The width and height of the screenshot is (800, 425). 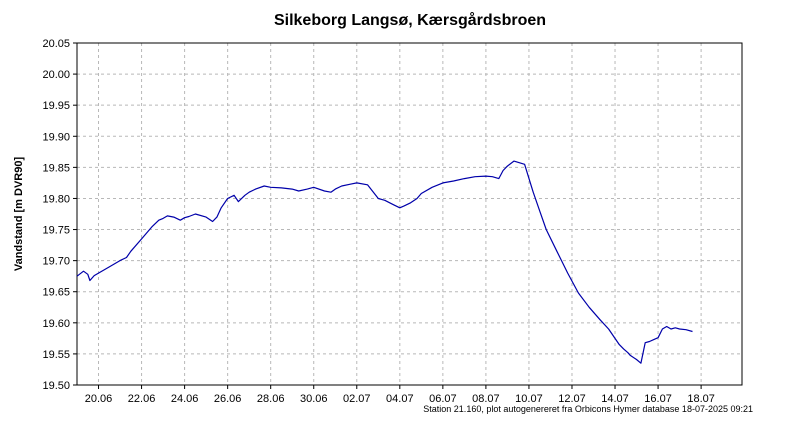 I want to click on chart-title: Silkeborg Langsø, Kærsgårdsbroen, so click(x=410, y=20).